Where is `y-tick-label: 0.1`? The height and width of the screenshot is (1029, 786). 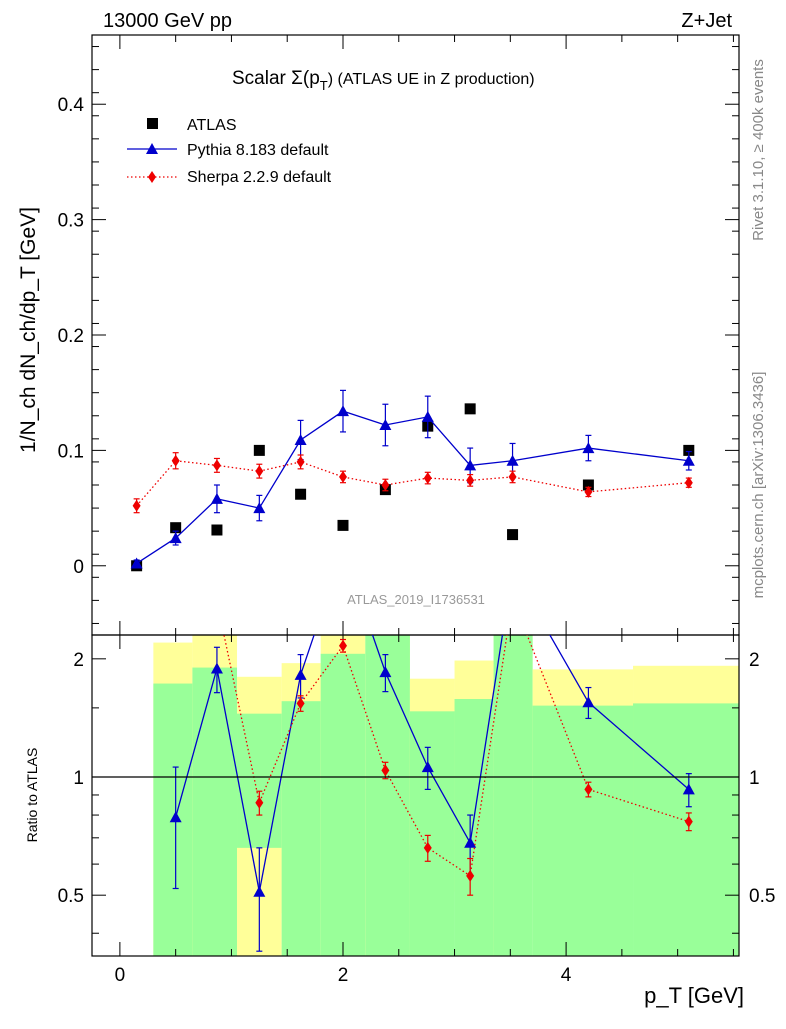 y-tick-label: 0.1 is located at coordinates (71, 451).